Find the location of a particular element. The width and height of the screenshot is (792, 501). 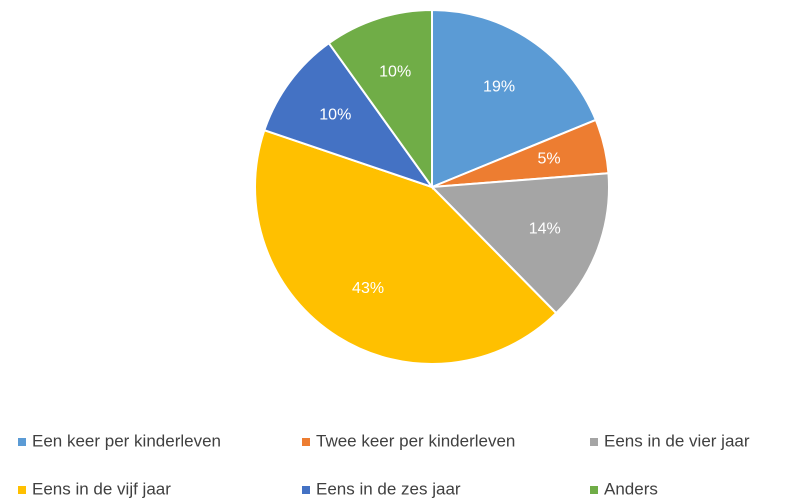

legend-label: Anders is located at coordinates (631, 488).